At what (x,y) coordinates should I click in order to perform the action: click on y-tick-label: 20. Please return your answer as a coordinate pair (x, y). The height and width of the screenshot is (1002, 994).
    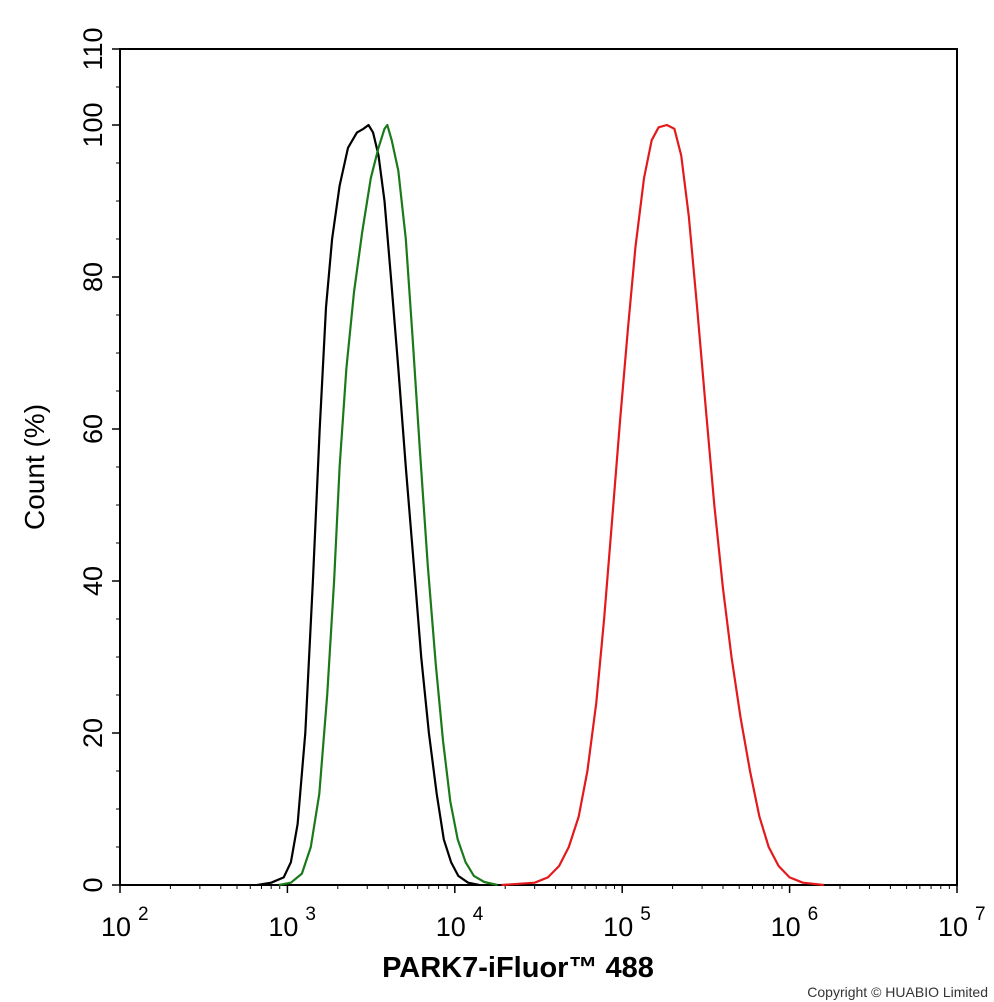
    Looking at the image, I should click on (93, 733).